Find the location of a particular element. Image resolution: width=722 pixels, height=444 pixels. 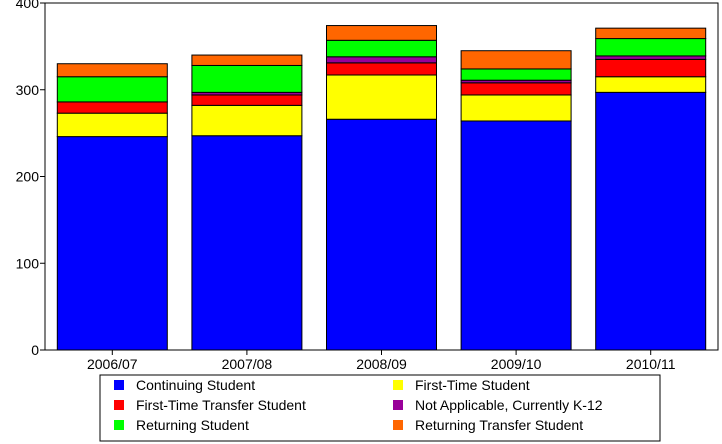

legend-label: Returning Transfer Student is located at coordinates (499, 425).